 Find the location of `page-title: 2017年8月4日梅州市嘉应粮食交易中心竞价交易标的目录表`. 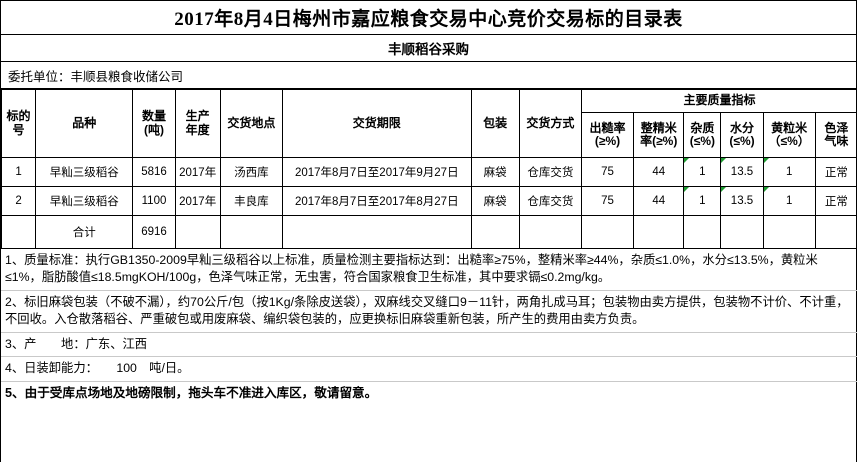

page-title: 2017年8月4日梅州市嘉应粮食交易中心竞价交易标的目录表 is located at coordinates (428, 19).